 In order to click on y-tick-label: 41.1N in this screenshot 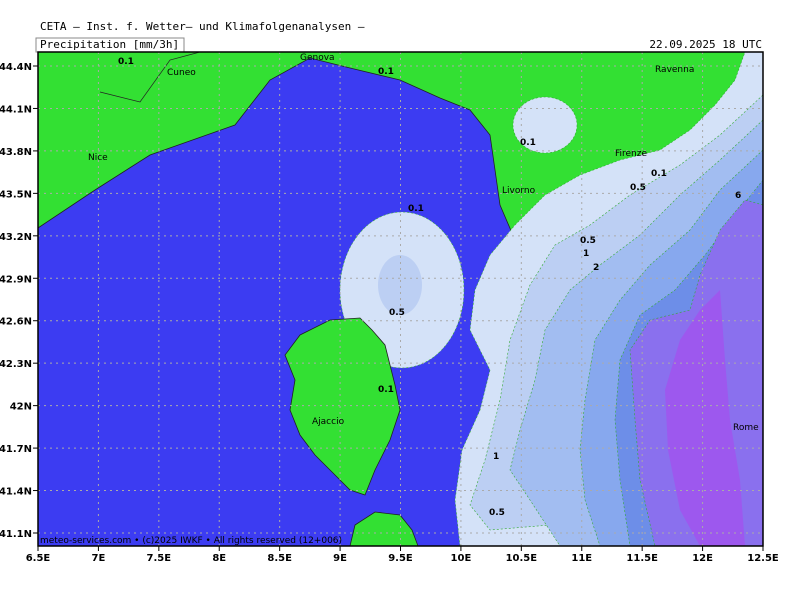, I will do `click(16, 534)`.